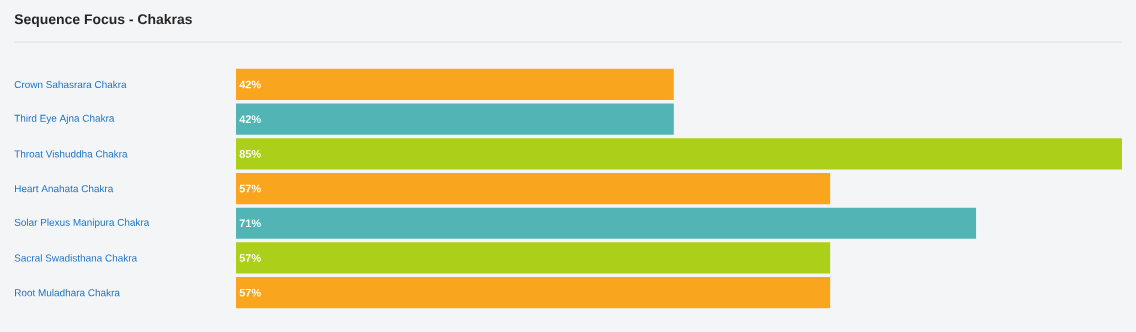  What do you see at coordinates (82, 223) in the screenshot?
I see `y-tick-label: Solar Plexus Manipura Chakra` at bounding box center [82, 223].